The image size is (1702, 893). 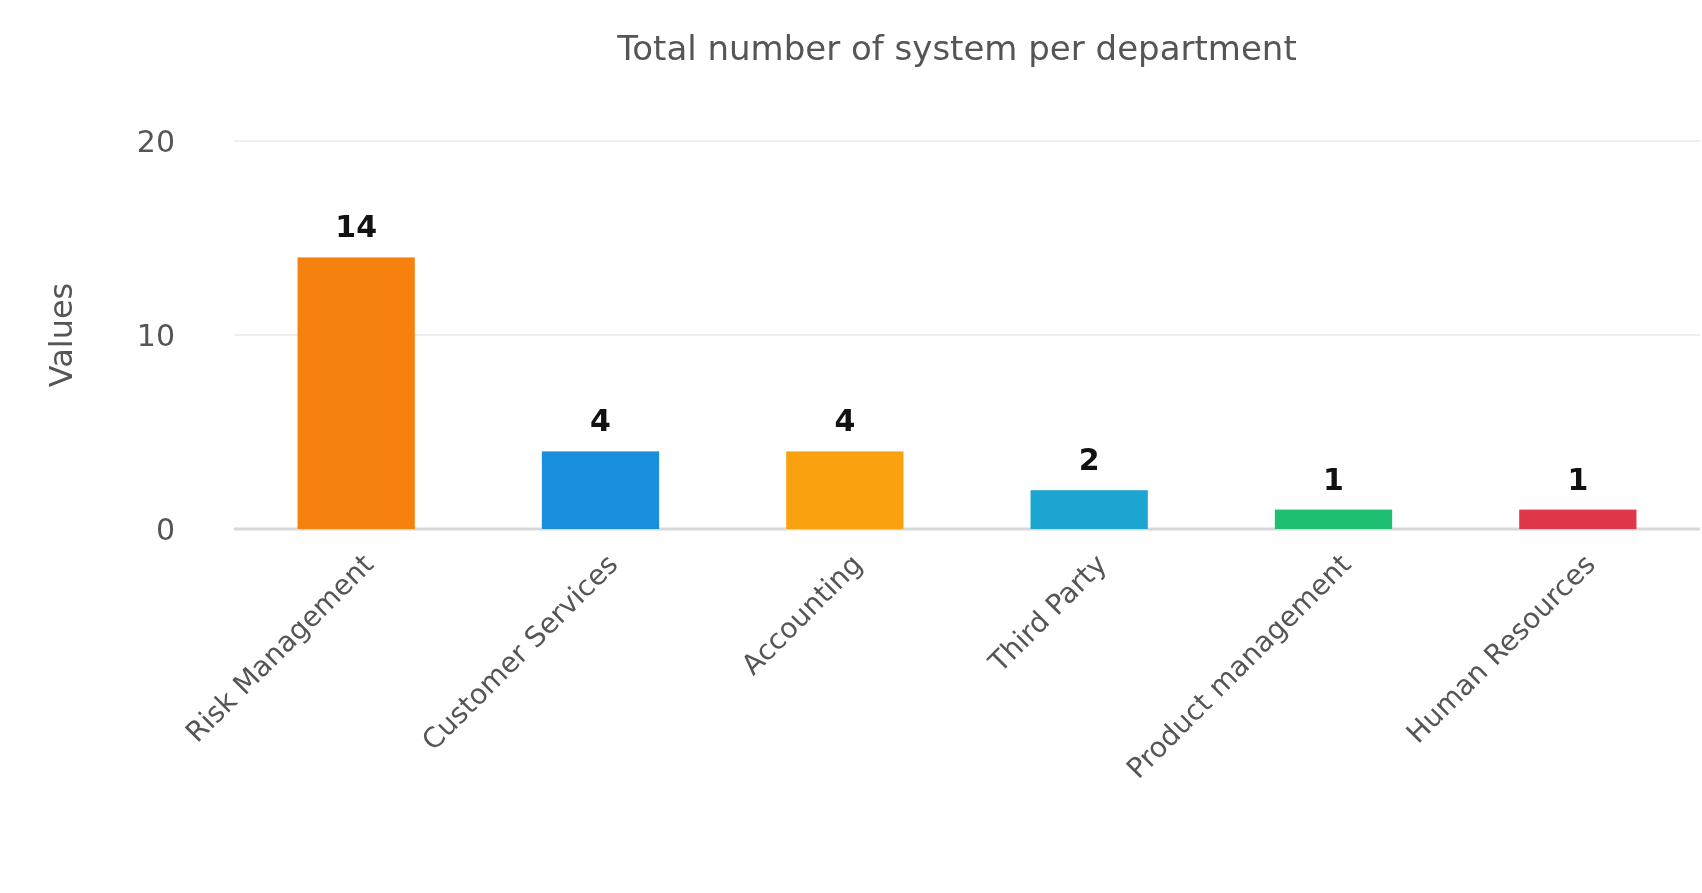 I want to click on y-tick-label: 0, so click(x=165, y=529).